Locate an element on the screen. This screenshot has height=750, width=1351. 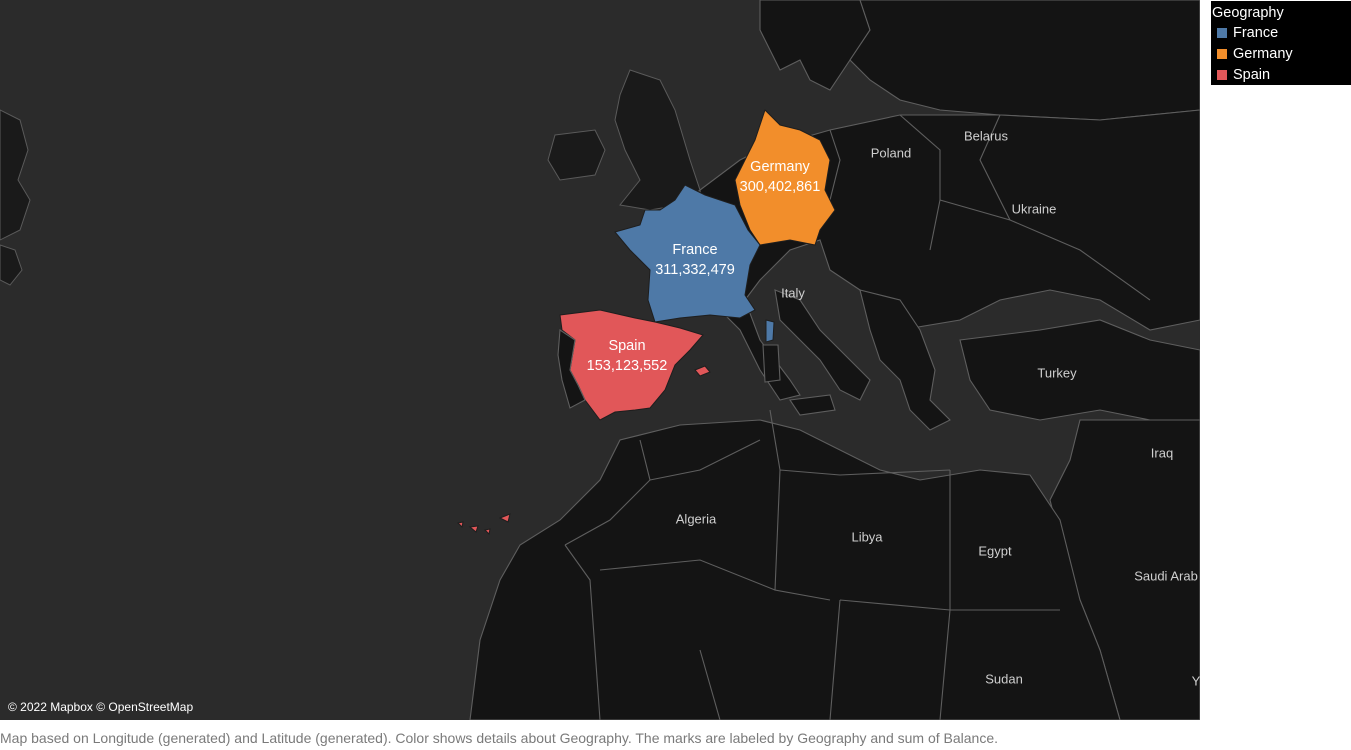
legend: Geography France Germany Spain is located at coordinates (1281, 43).